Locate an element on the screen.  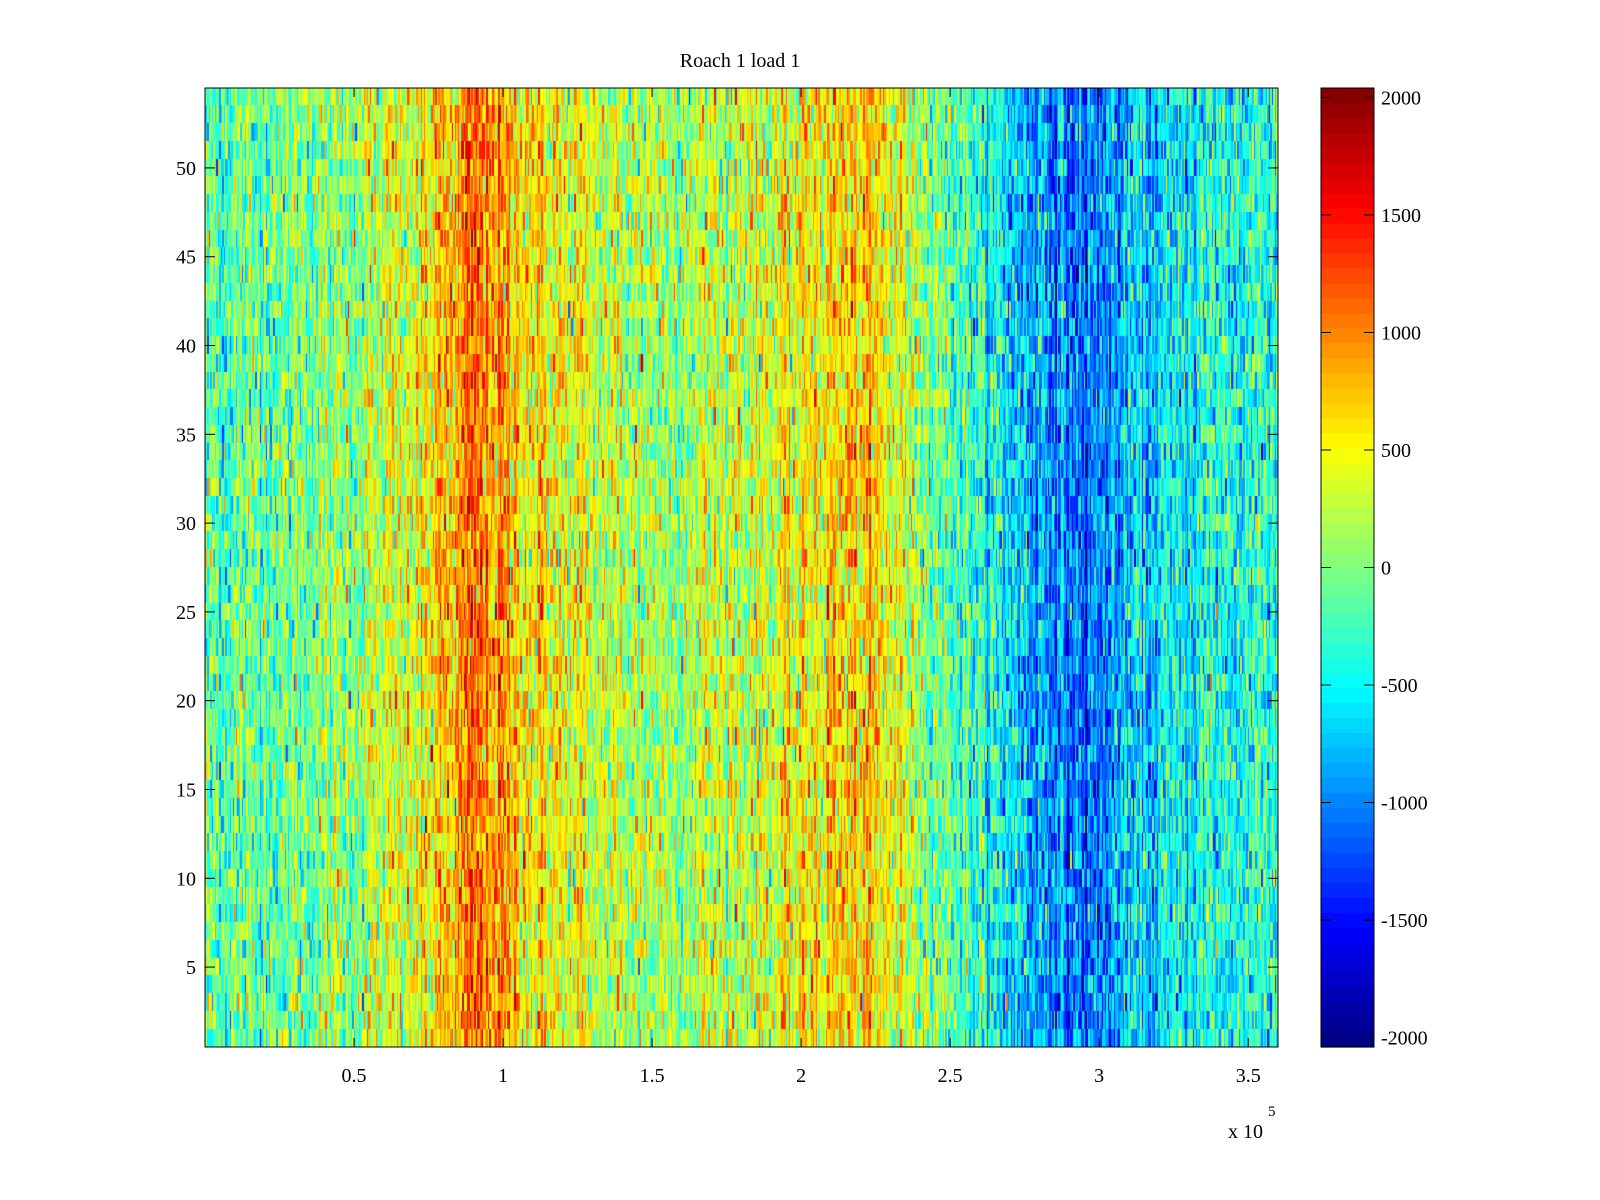
y-tick-label: 15 is located at coordinates (186, 790).